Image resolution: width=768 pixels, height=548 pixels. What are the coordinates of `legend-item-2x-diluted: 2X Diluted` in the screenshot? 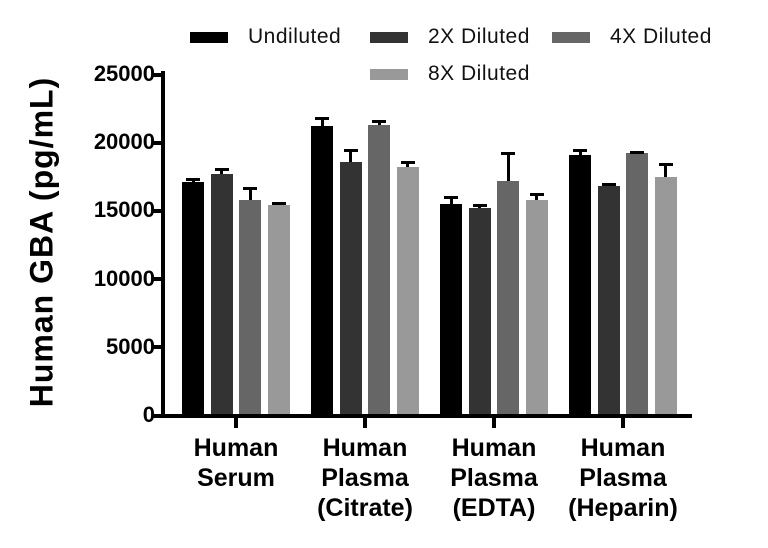 It's located at (450, 37).